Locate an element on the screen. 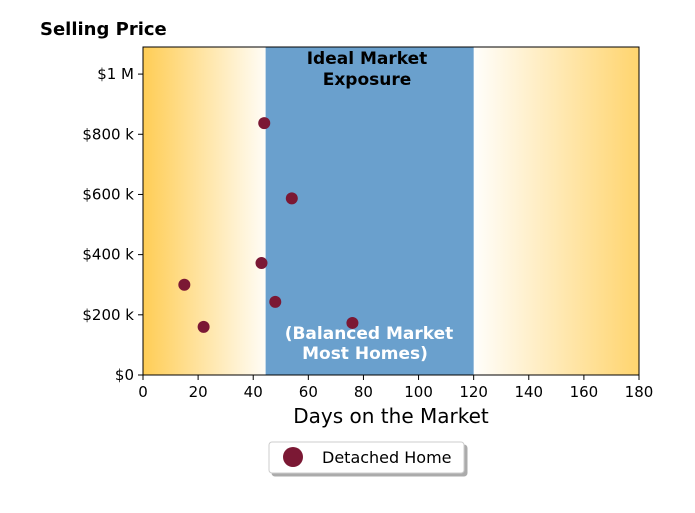 The image size is (695, 513). gradient-left is located at coordinates (204, 211).